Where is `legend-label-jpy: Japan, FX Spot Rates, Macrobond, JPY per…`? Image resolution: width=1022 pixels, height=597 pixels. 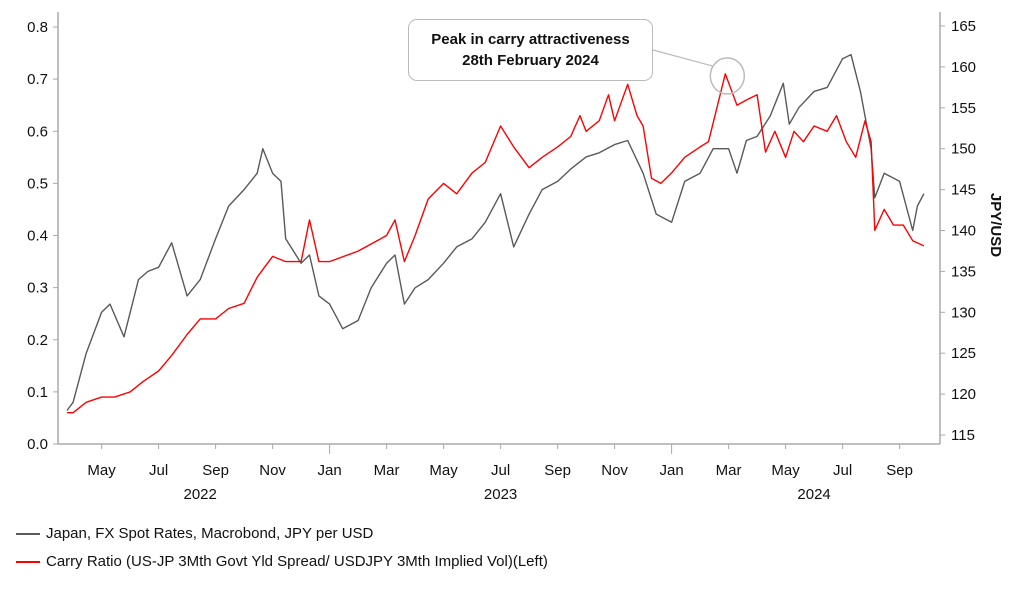
legend-label-jpy: Japan, FX Spot Rates, Macrobond, JPY per… is located at coordinates (210, 533).